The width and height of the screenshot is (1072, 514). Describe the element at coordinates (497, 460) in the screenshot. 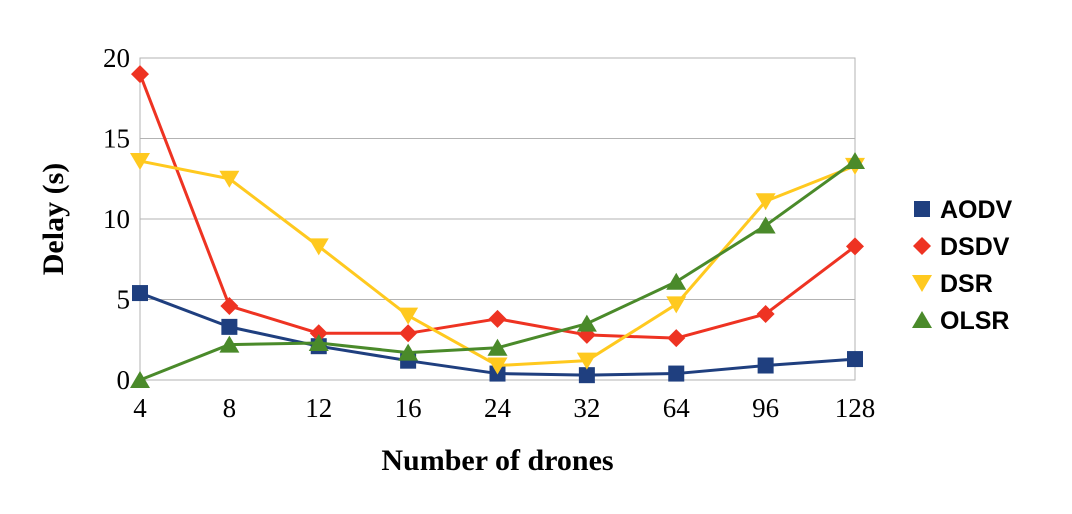

I see `x-axis-label: Number of drones` at that location.